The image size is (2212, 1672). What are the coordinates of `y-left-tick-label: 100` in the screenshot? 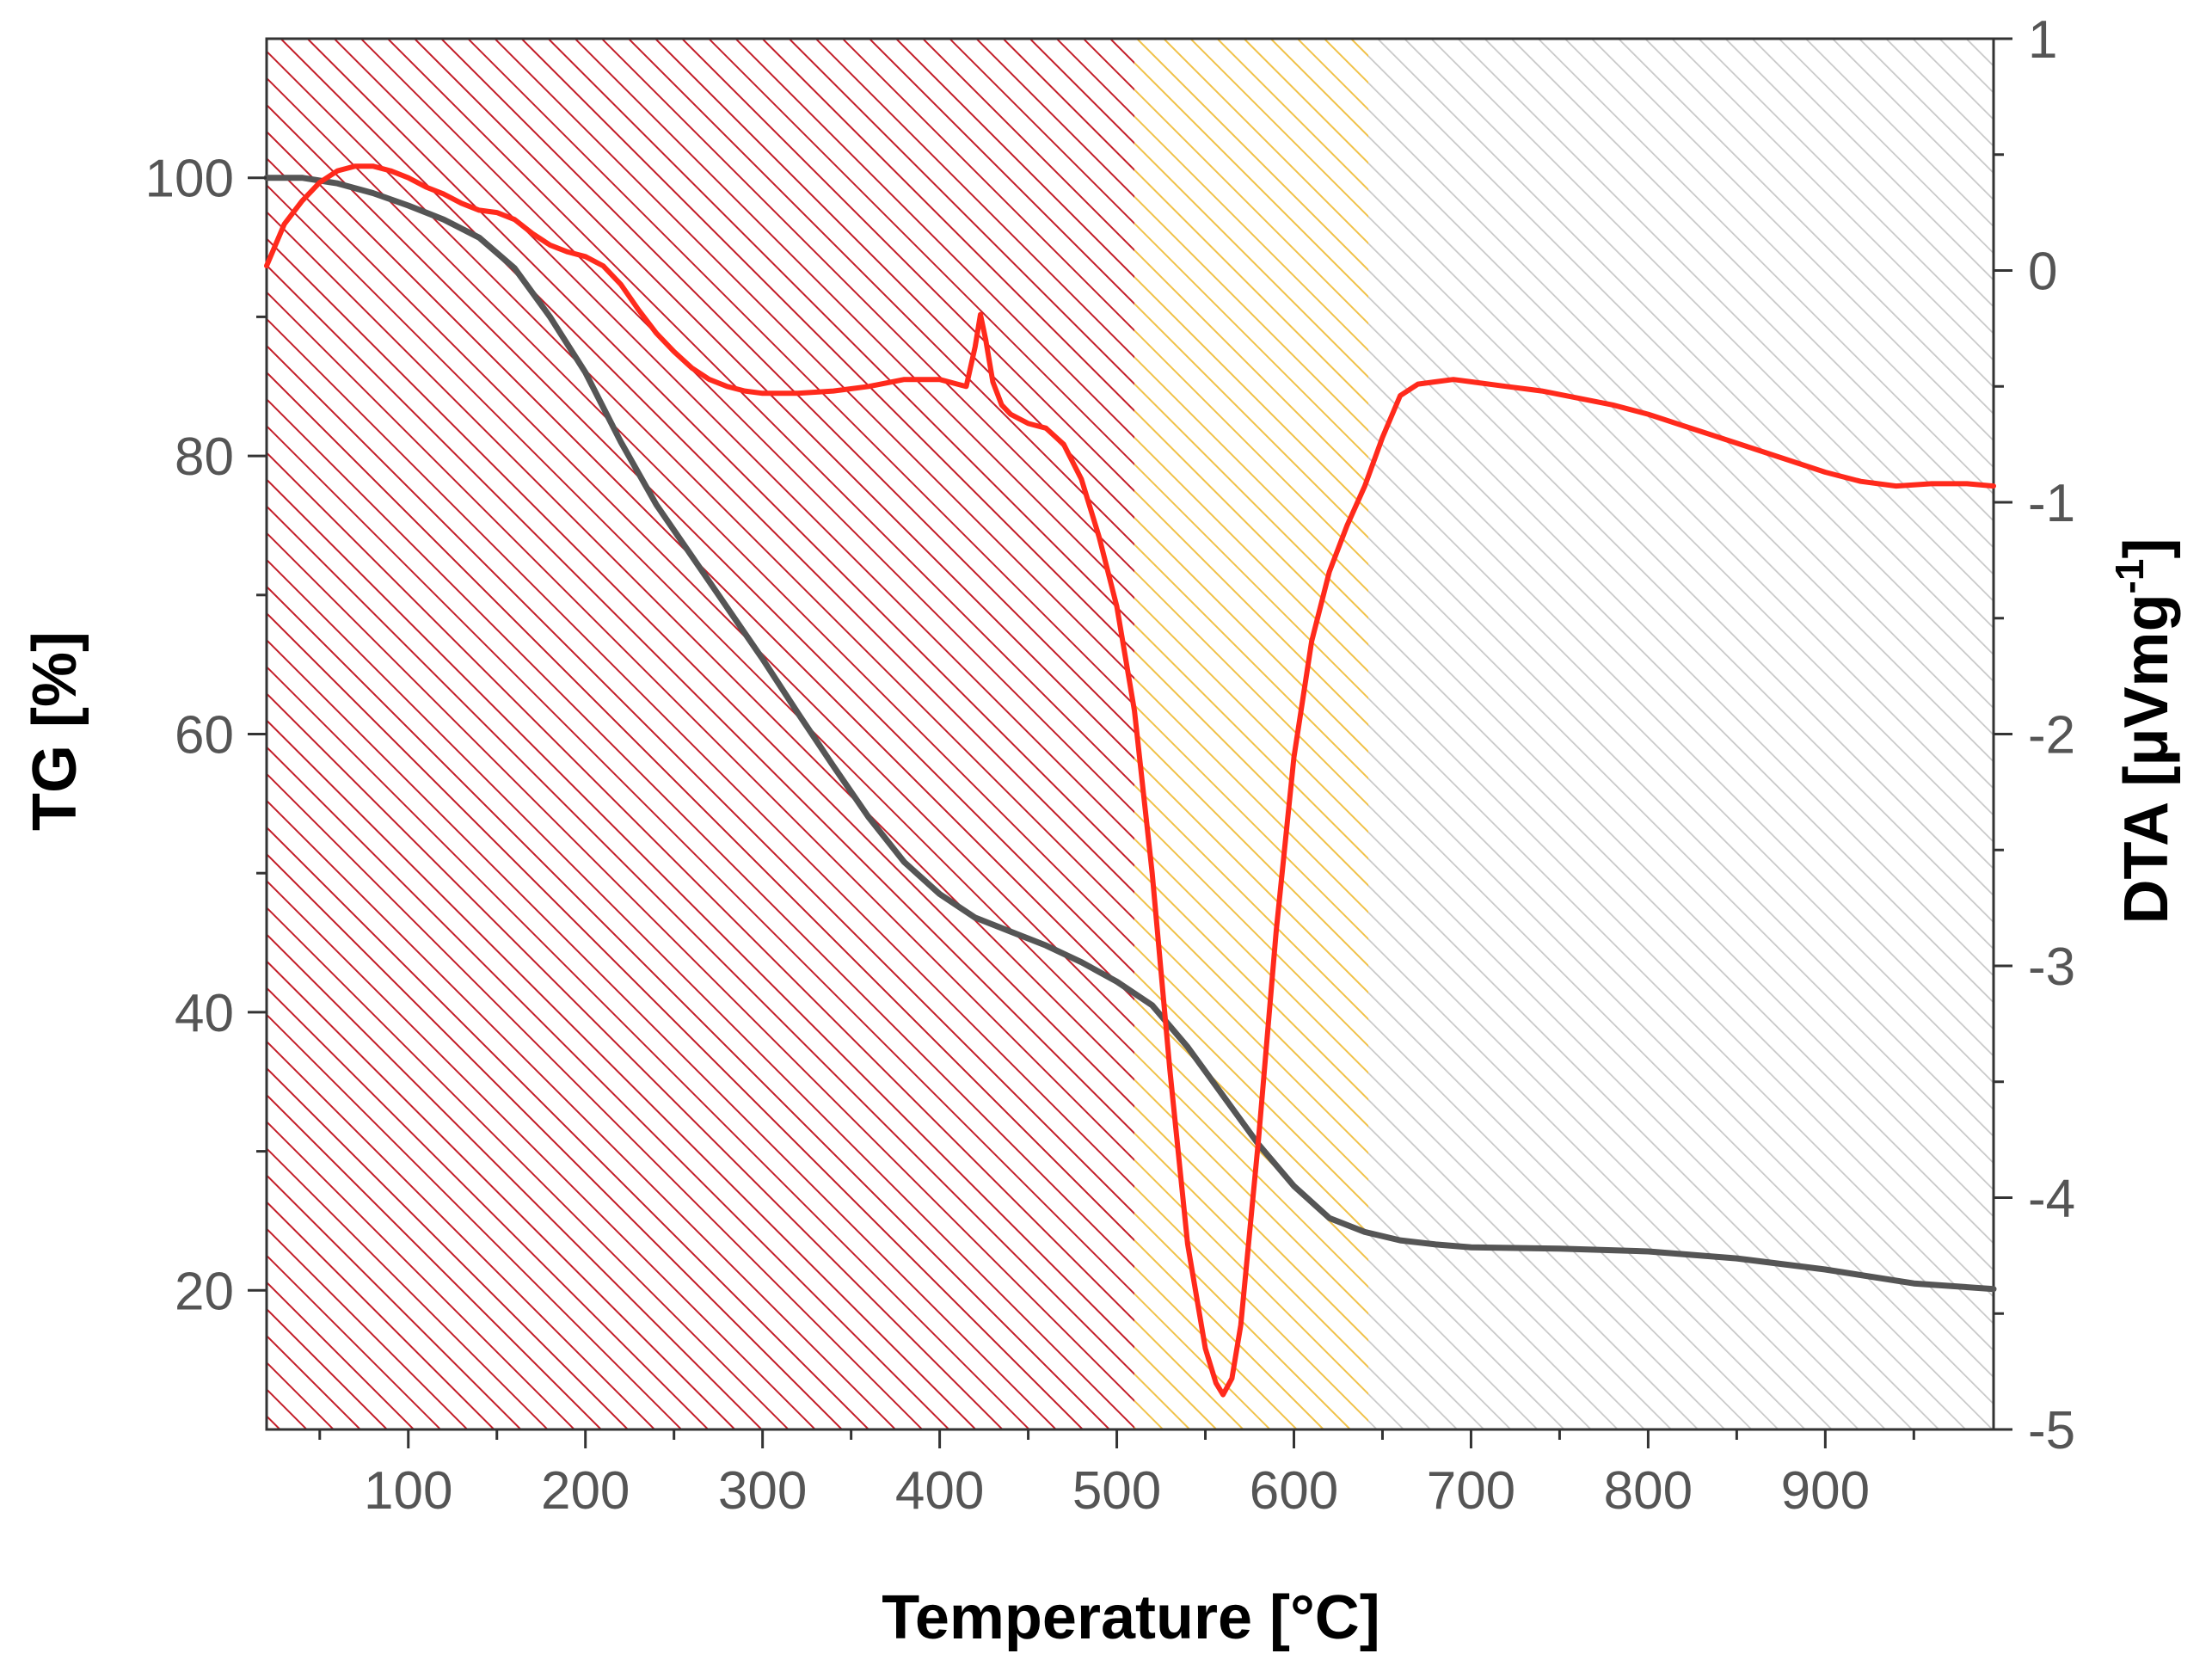 It's located at (189, 179).